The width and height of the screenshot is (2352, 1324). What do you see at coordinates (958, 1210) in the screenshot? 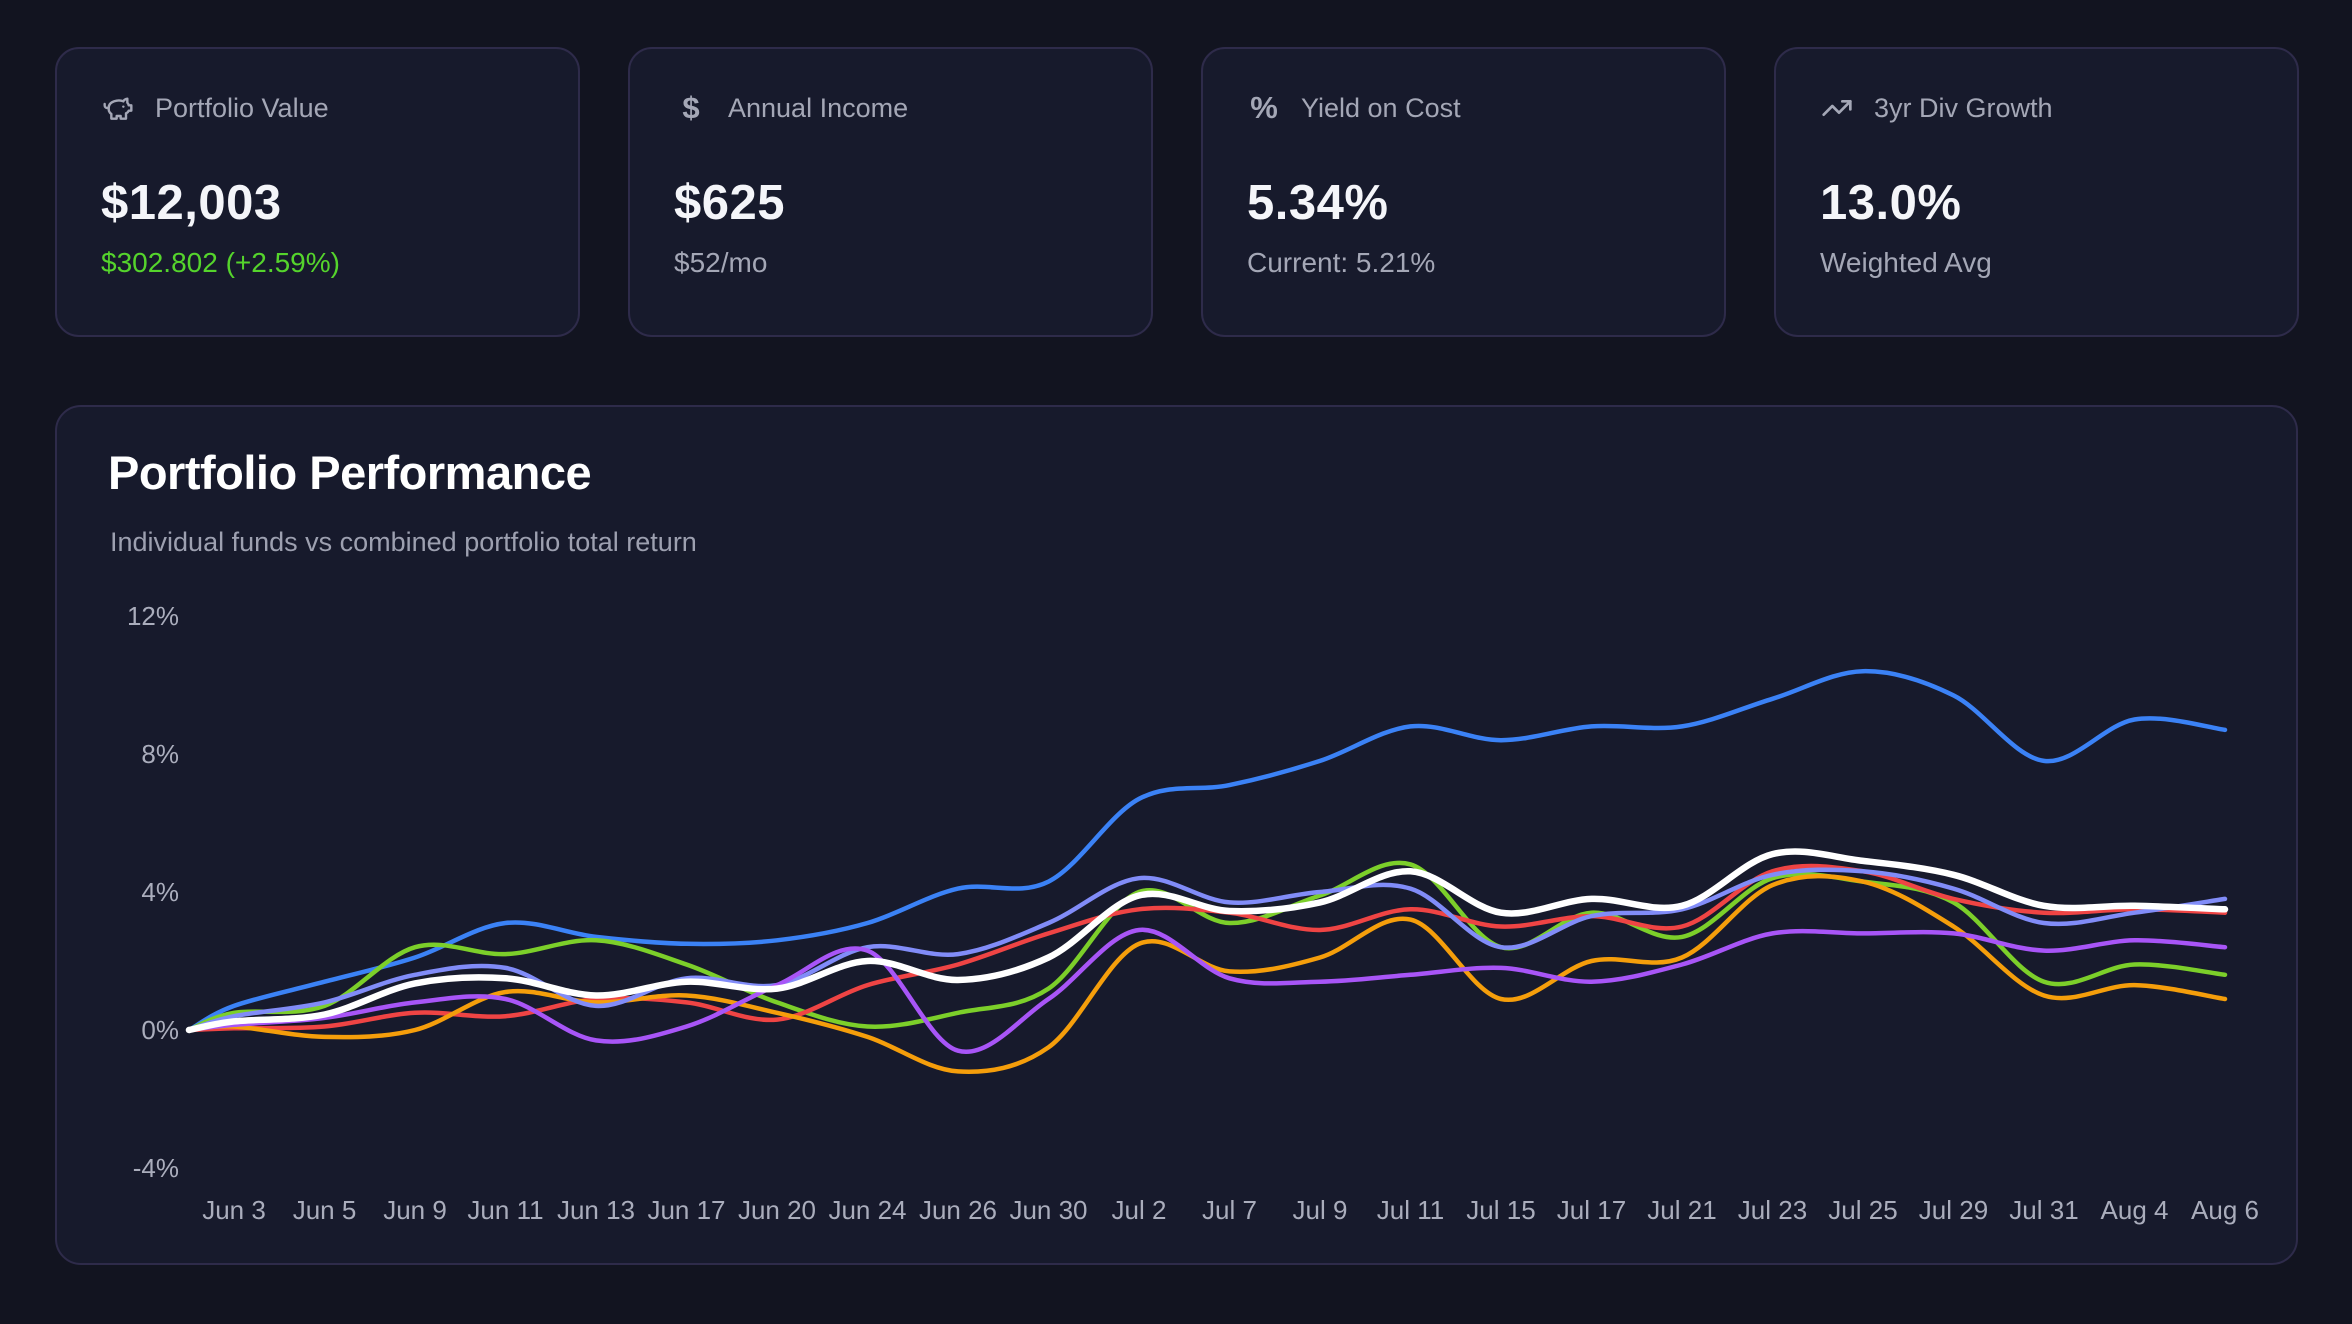
I see `axis-tick-label: Jun 26` at bounding box center [958, 1210].